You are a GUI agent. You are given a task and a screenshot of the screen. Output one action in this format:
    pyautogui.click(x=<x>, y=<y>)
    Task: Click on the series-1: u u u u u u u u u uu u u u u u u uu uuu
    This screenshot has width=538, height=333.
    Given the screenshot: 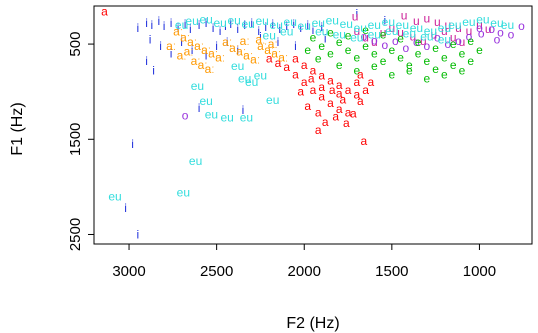 What is the action you would take?
    pyautogui.click(x=422, y=29)
    